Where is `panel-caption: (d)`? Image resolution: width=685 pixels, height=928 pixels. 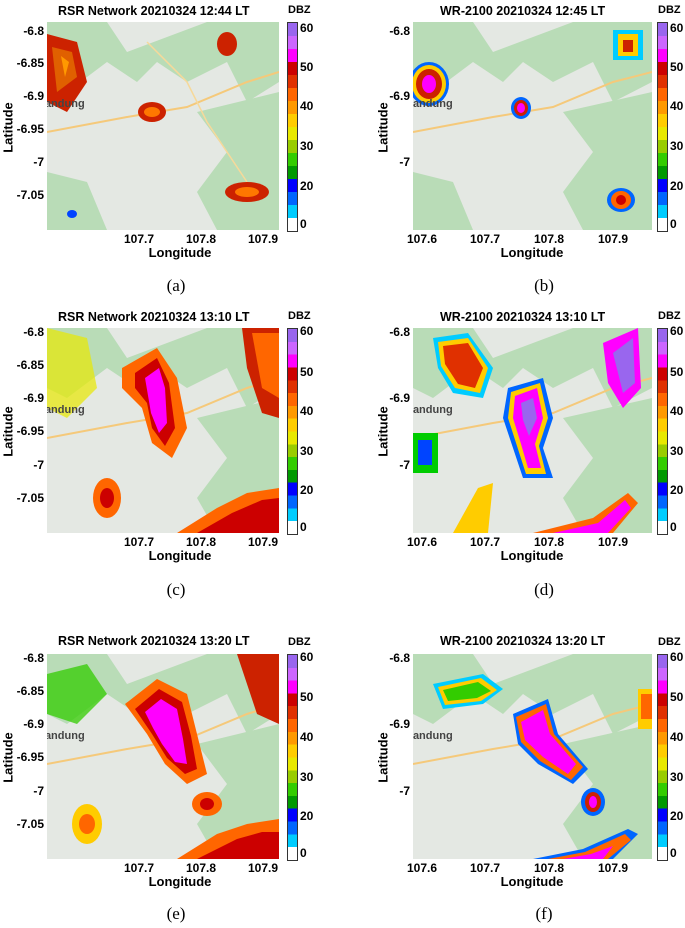
panel-caption: (d) is located at coordinates (544, 589).